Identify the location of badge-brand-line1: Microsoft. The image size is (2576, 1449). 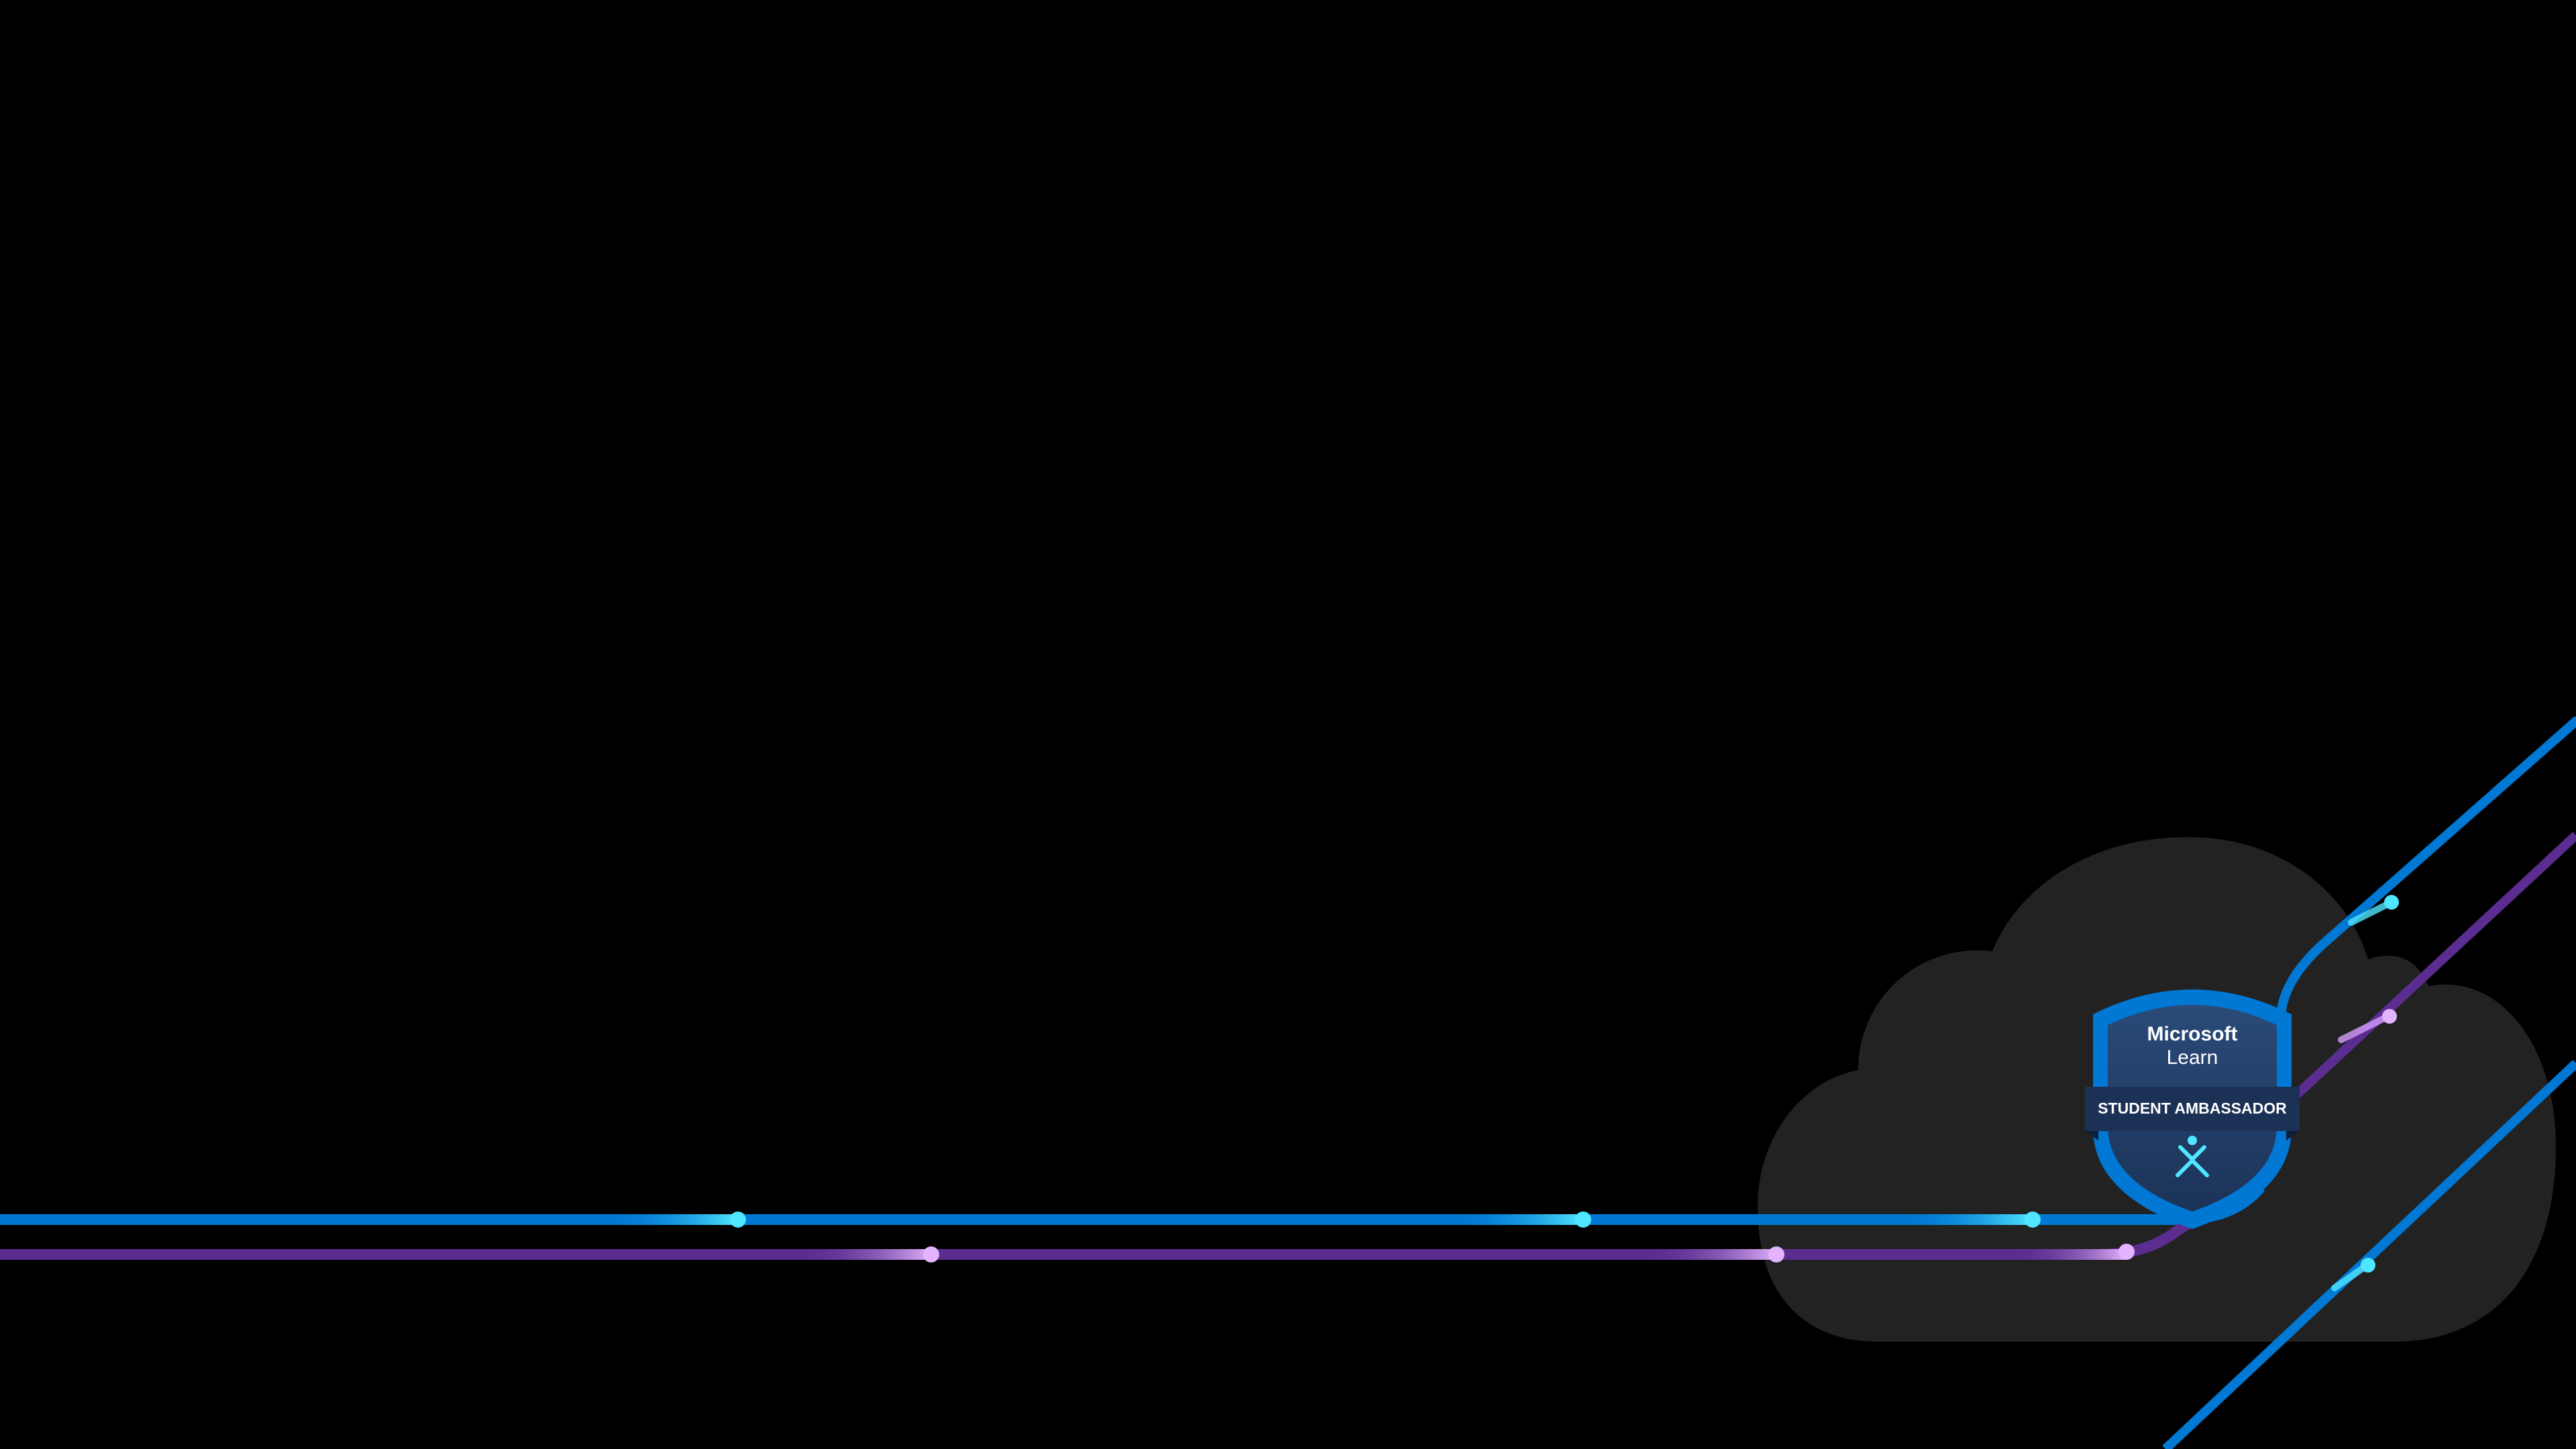
(2192, 1034).